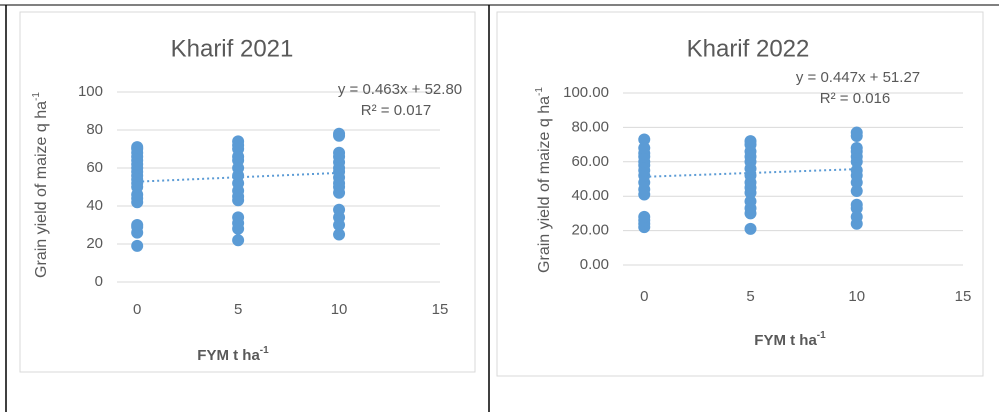 This screenshot has height=412, width=999. I want to click on chart-title: Kharif 2021, so click(232, 48).